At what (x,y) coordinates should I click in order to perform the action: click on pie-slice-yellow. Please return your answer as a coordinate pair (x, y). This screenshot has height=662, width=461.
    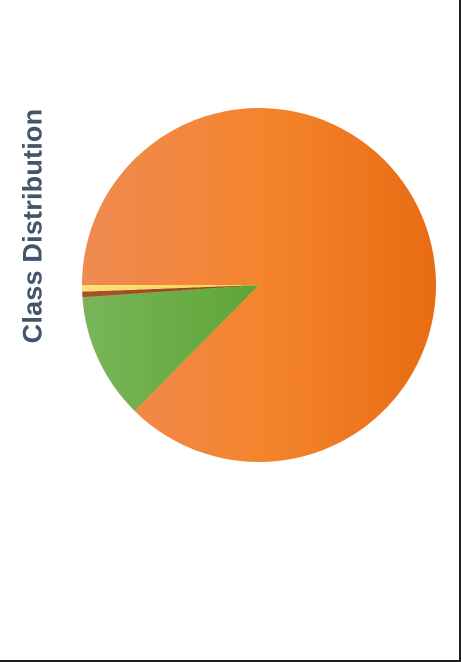
    Looking at the image, I should click on (170, 288).